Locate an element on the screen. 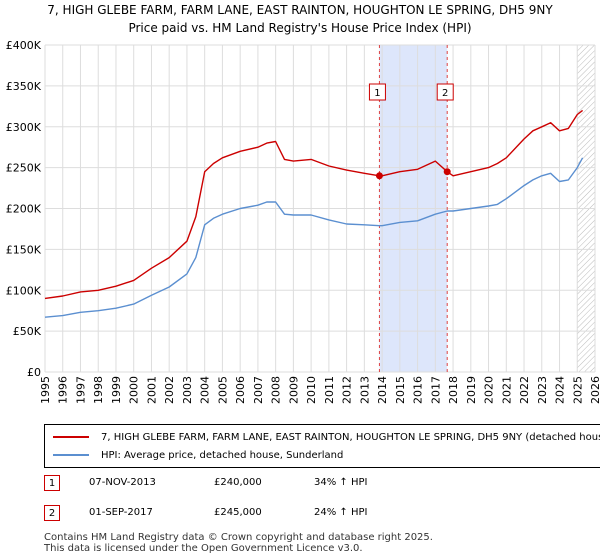 This screenshot has height=560, width=600. x-tick-label: 2004 is located at coordinates (205, 390).